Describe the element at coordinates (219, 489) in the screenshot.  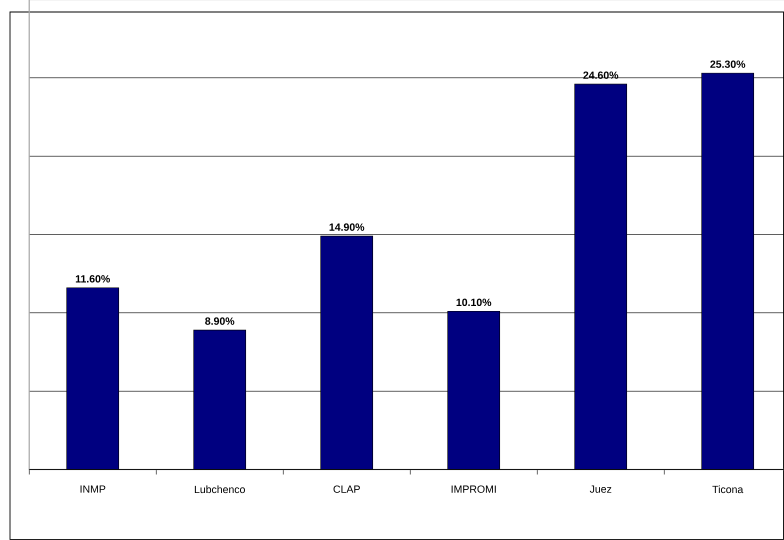
I see `x-tick-label: Lubchenco` at that location.